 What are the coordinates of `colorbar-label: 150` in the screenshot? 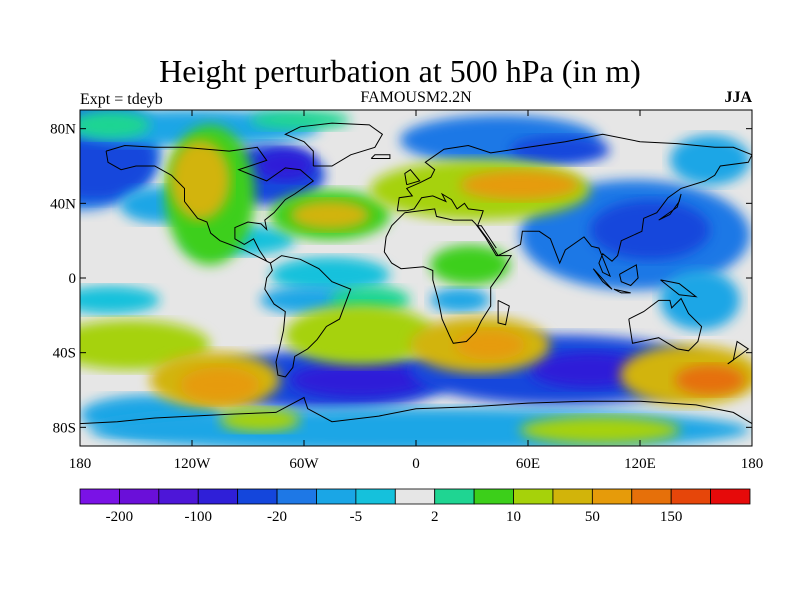 It's located at (671, 517).